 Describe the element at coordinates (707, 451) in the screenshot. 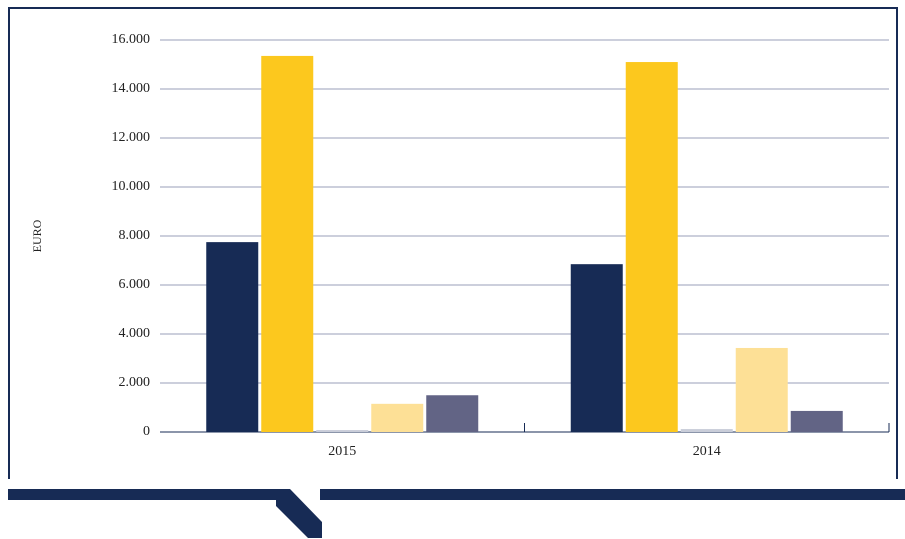

I see `x-tick-label: 2014` at that location.